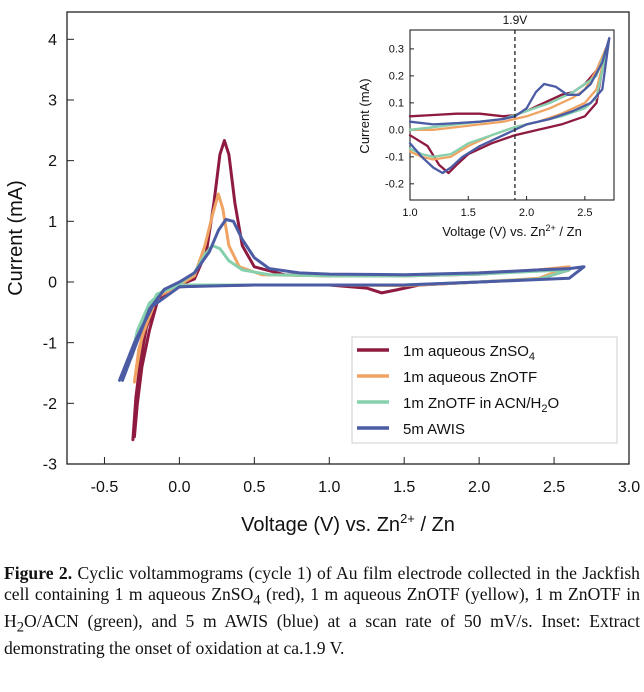 The height and width of the screenshot is (692, 644). Describe the element at coordinates (409, 213) in the screenshot. I see `inset-x-tick-label: 1.0` at that location.